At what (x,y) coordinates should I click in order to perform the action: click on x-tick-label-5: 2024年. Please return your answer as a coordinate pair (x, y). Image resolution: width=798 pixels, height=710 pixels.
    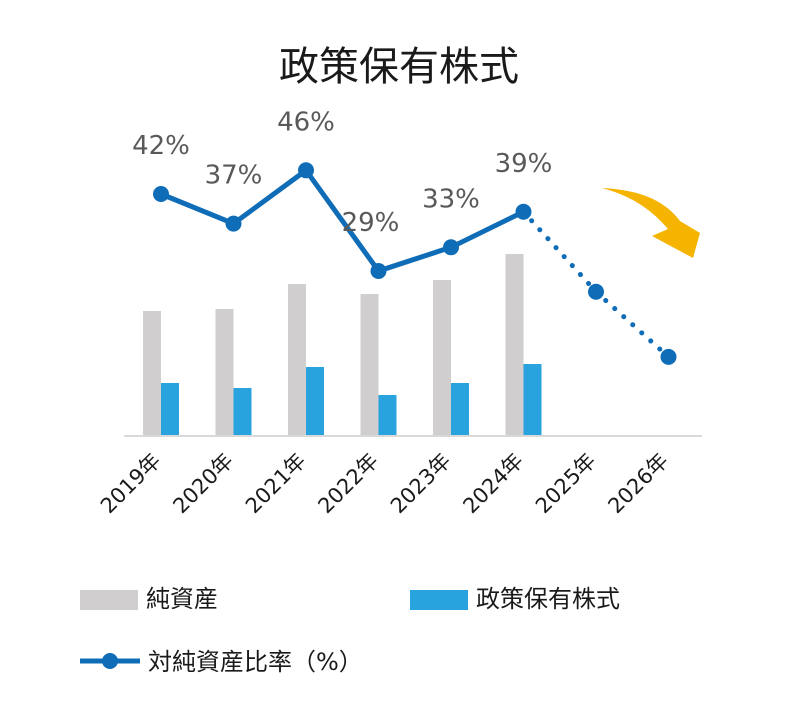
    Looking at the image, I should click on (493, 484).